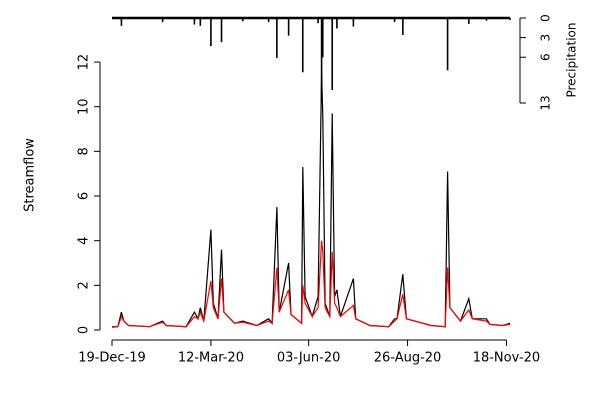  I want to click on x-tick-label: 12-Mar-20, so click(211, 358).